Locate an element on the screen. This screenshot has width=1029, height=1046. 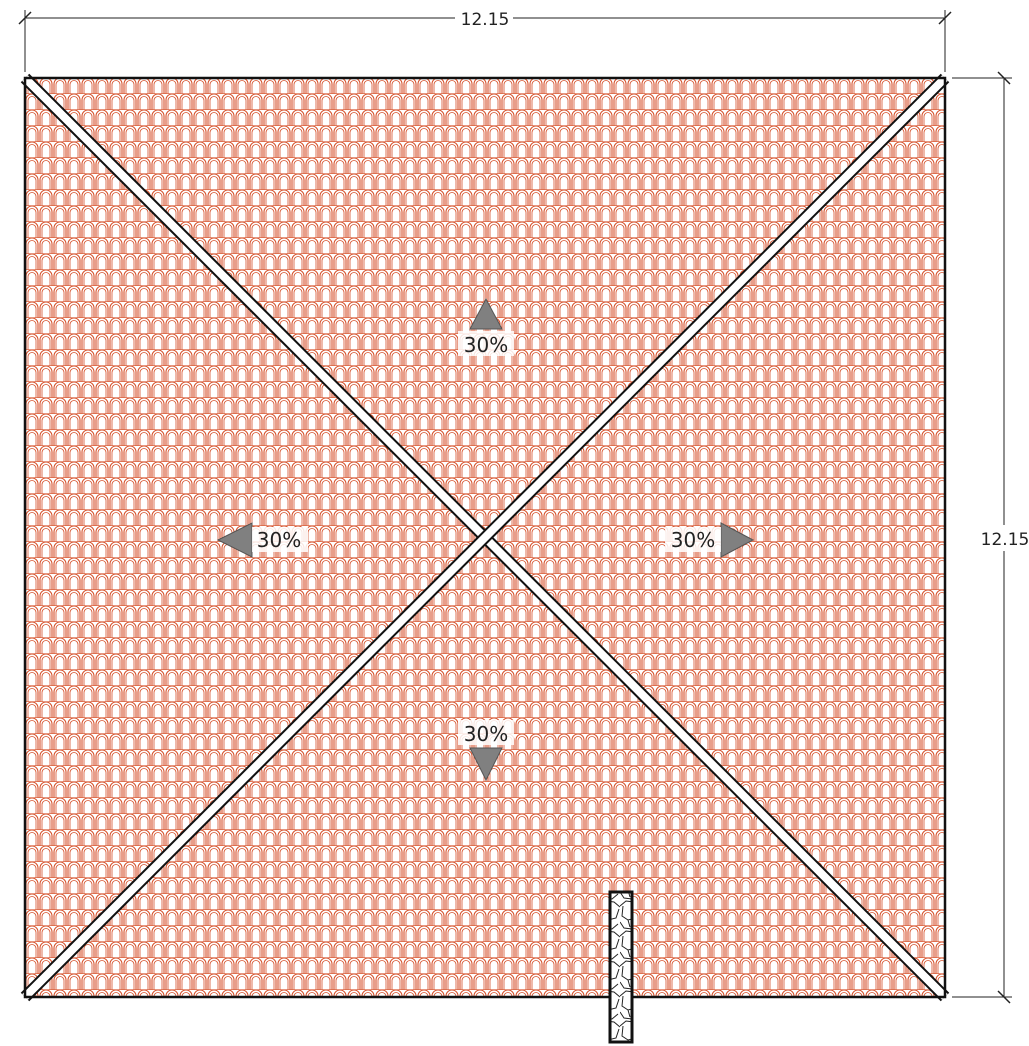
slope-label-top: 30% is located at coordinates (486, 345).